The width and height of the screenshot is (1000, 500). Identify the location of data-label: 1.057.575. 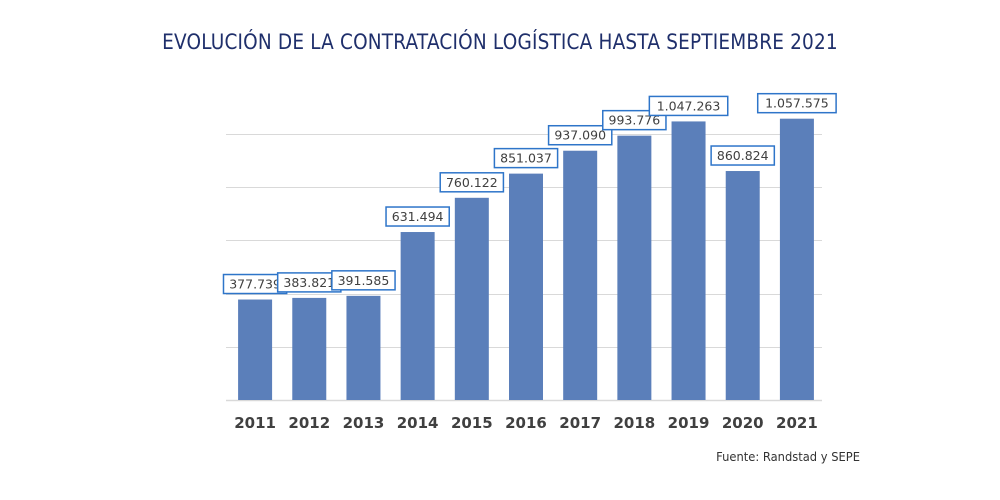
(797, 103).